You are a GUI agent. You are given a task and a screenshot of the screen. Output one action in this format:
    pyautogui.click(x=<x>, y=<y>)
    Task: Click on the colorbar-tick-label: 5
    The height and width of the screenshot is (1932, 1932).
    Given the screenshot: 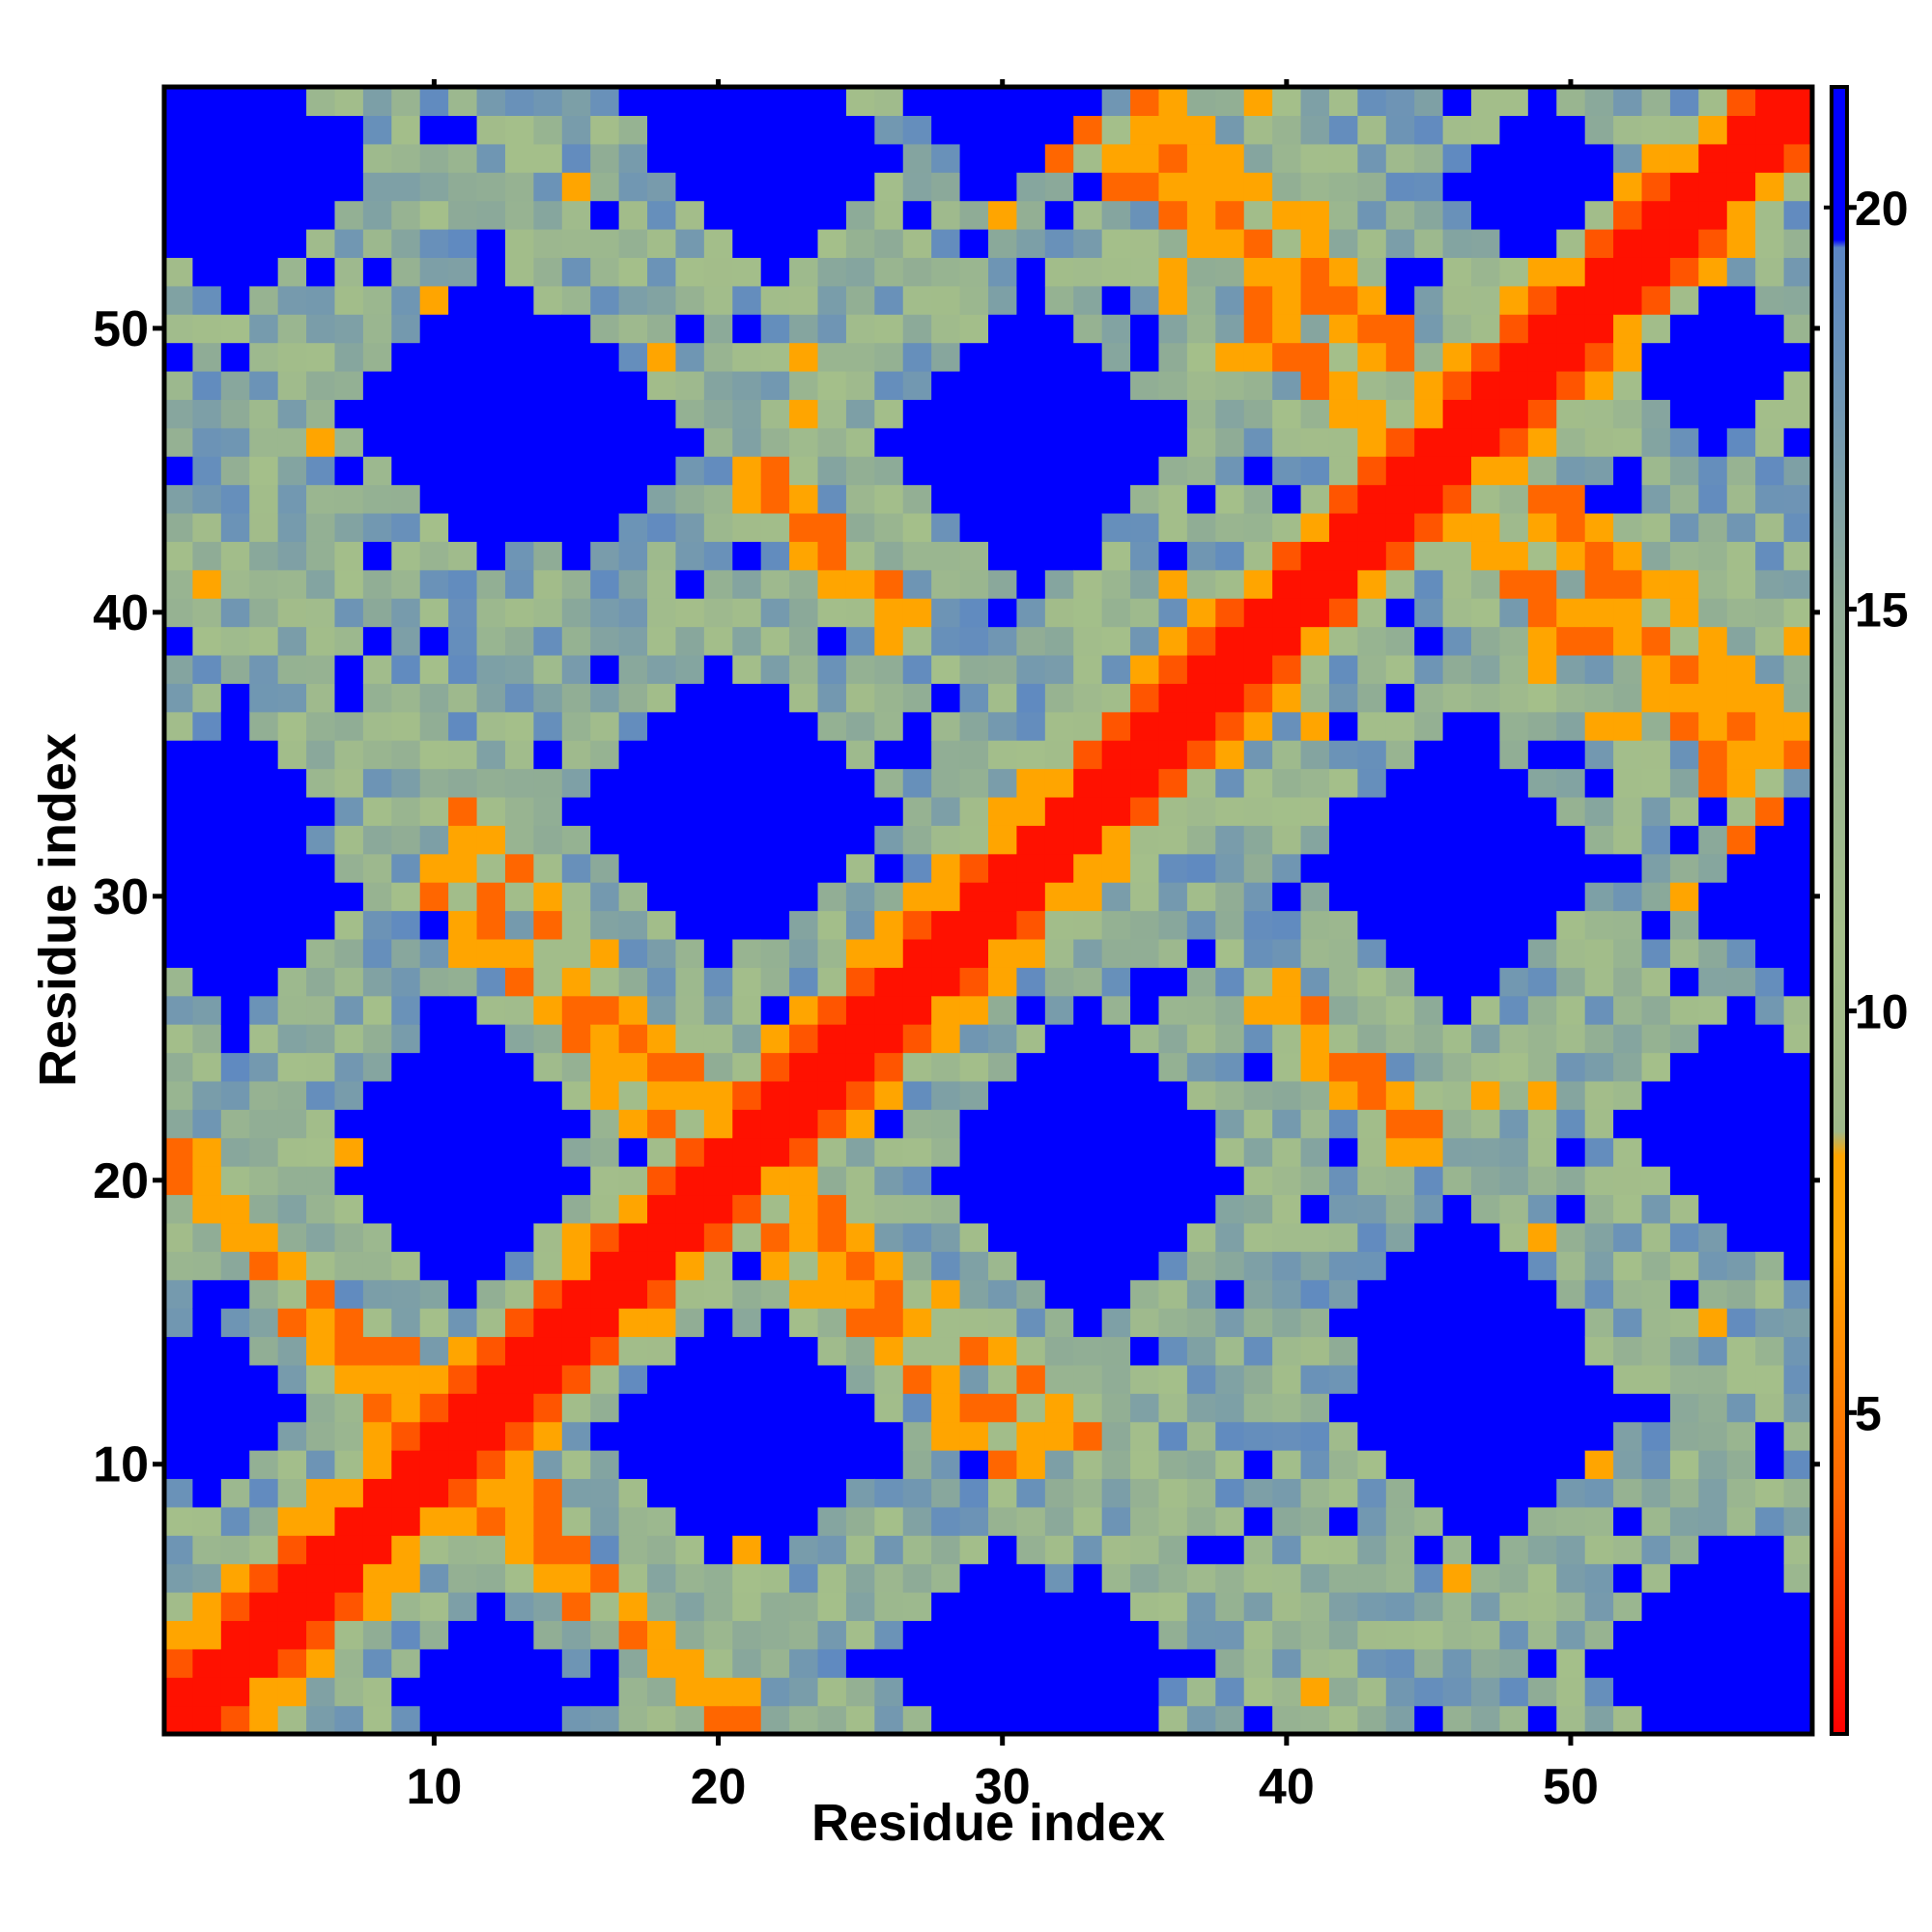 What is the action you would take?
    pyautogui.click(x=1868, y=1413)
    